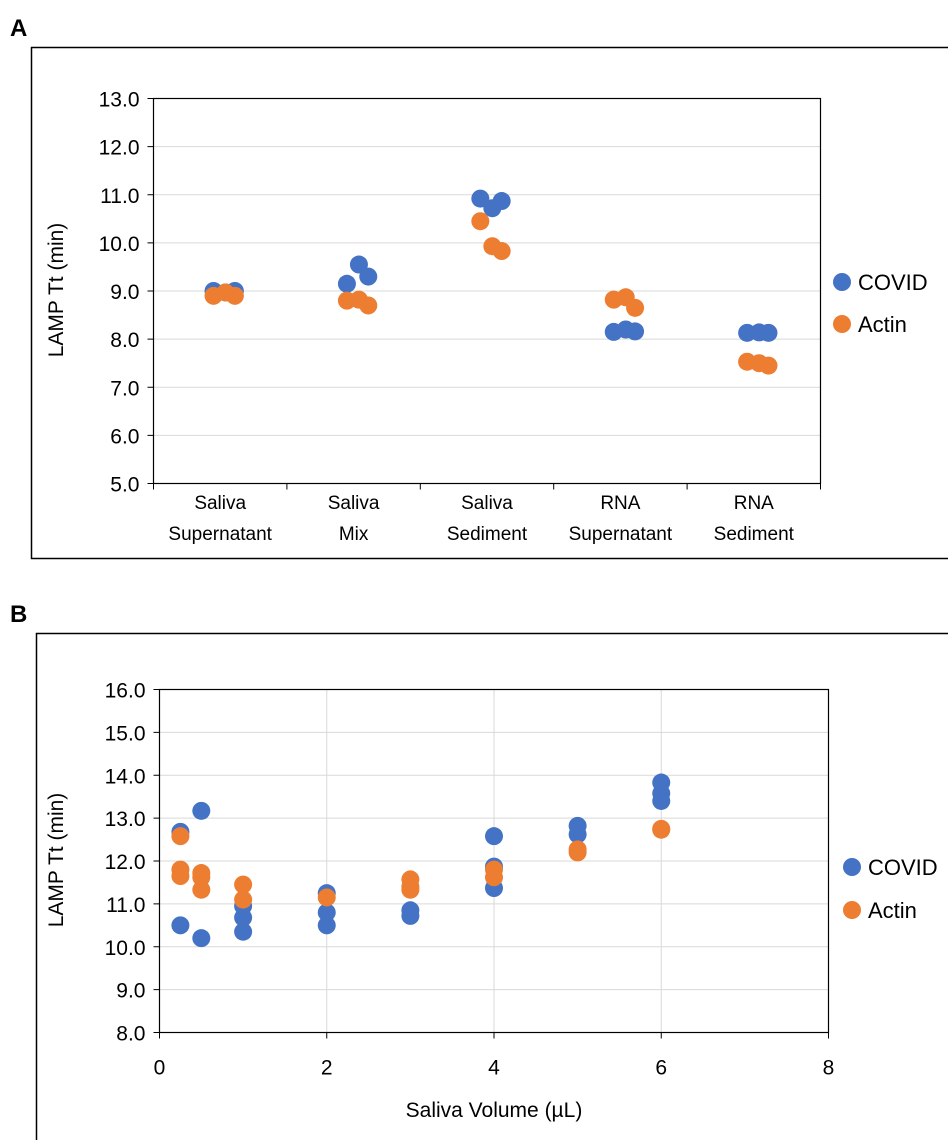 The image size is (948, 1140). What do you see at coordinates (882, 324) in the screenshot?
I see `panel-a-legend-actin-label: Actin` at bounding box center [882, 324].